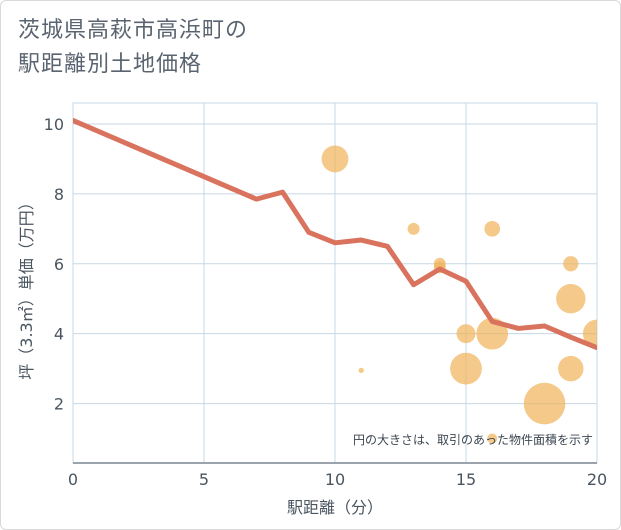  What do you see at coordinates (597, 479) in the screenshot?
I see `x-tick-label-4: 20` at bounding box center [597, 479].